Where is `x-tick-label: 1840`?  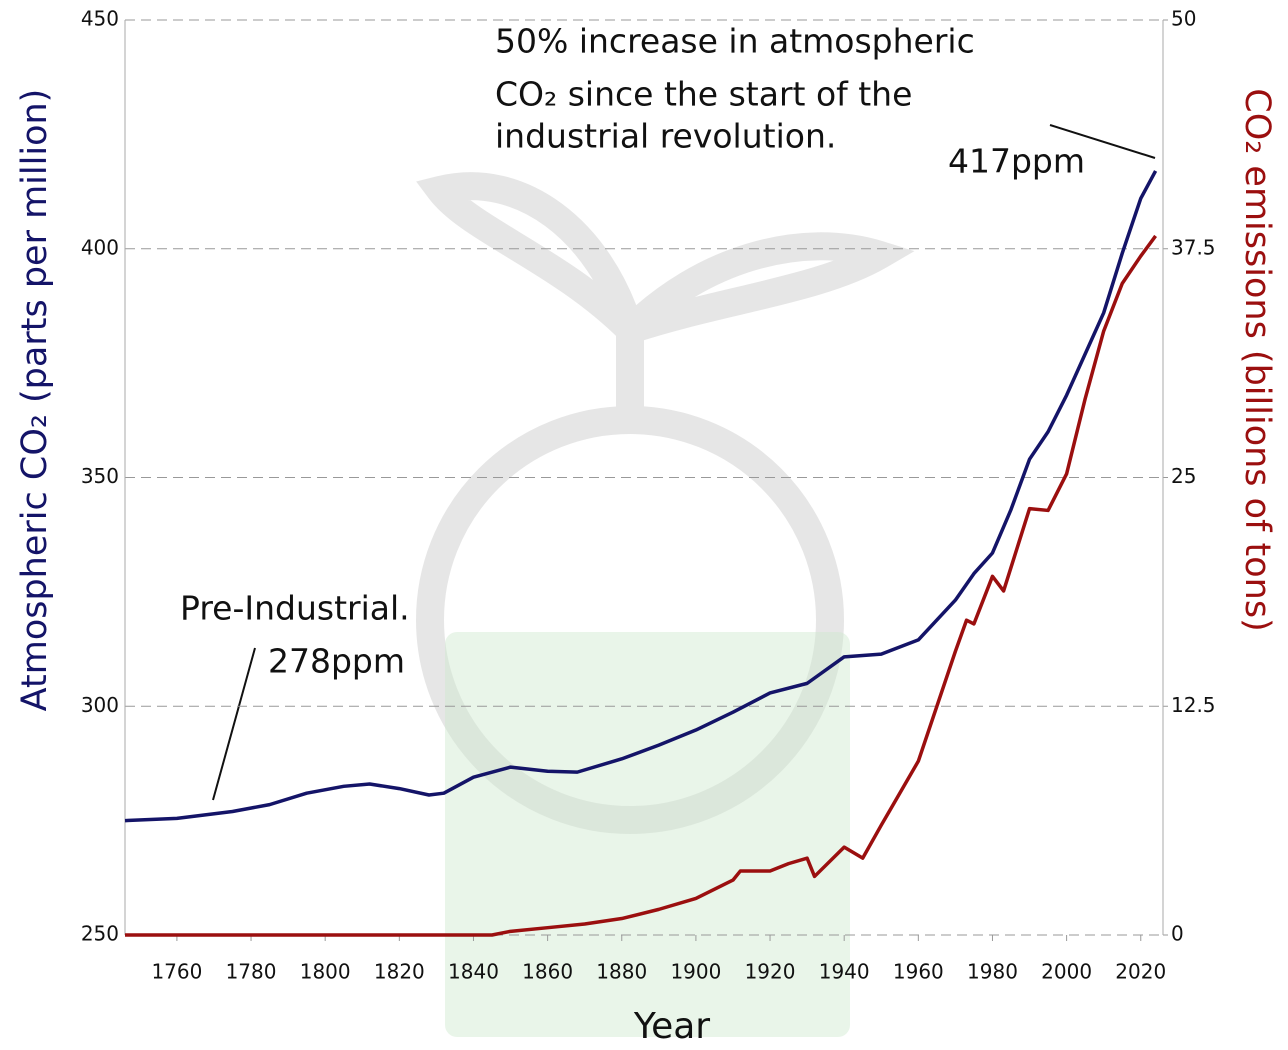 x-tick-label: 1840 is located at coordinates (473, 972).